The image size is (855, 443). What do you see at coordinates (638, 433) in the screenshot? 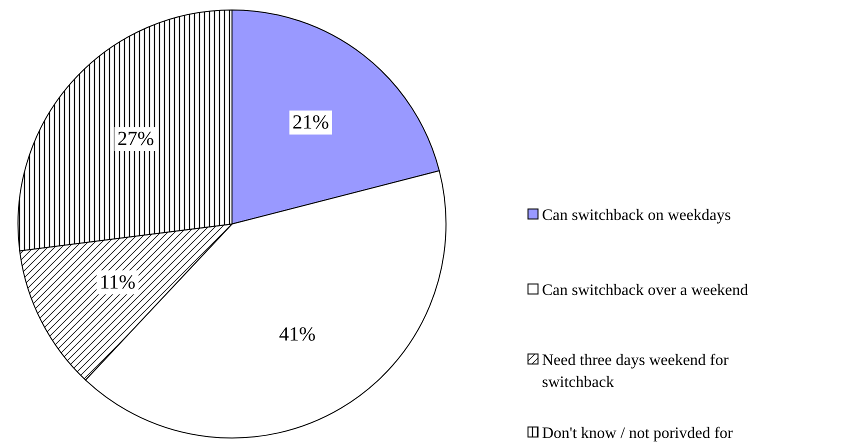
I see `legend-label: Don't know / not porivded for` at bounding box center [638, 433].